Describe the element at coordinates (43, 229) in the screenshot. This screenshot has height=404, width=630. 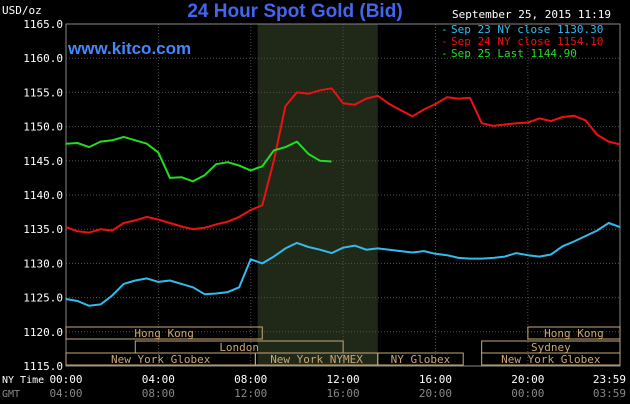
I see `y-tick-label: 1135.0` at that location.